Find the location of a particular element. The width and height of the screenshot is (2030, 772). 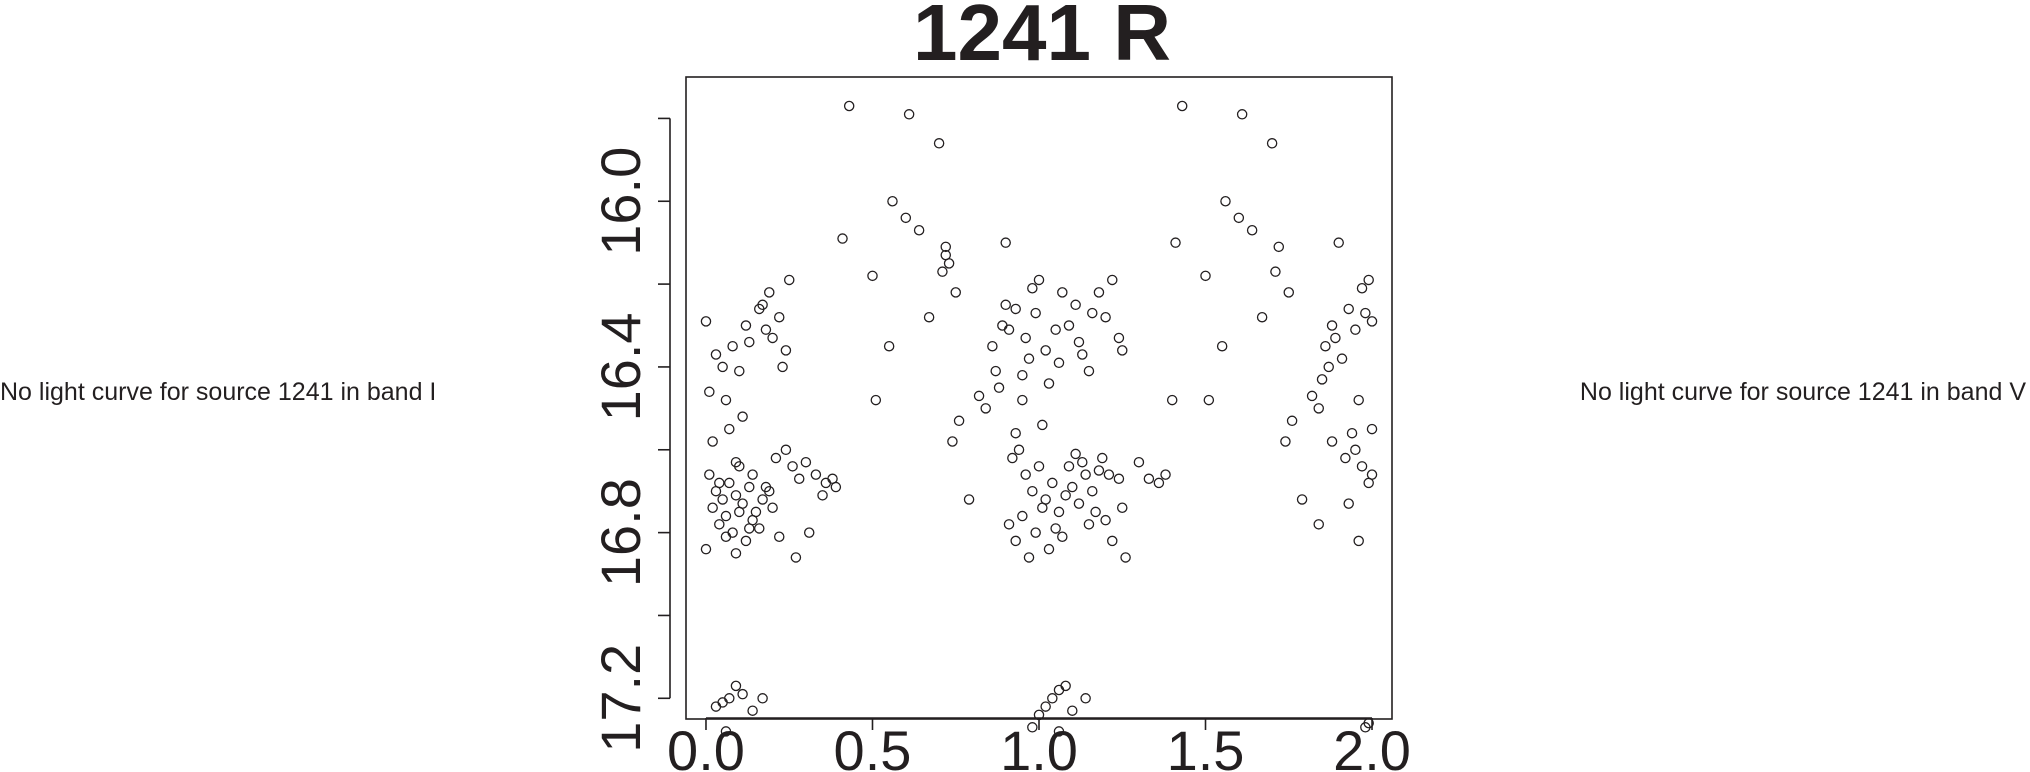

y-tick-label: 16.8 is located at coordinates (620, 532).